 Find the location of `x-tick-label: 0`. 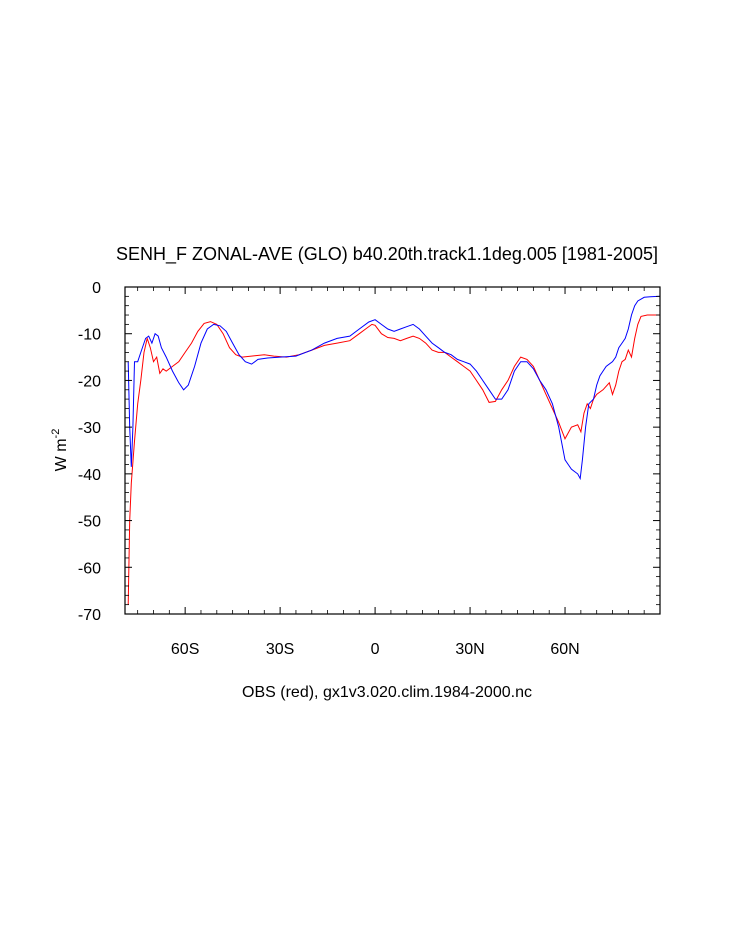

x-tick-label: 0 is located at coordinates (375, 649).